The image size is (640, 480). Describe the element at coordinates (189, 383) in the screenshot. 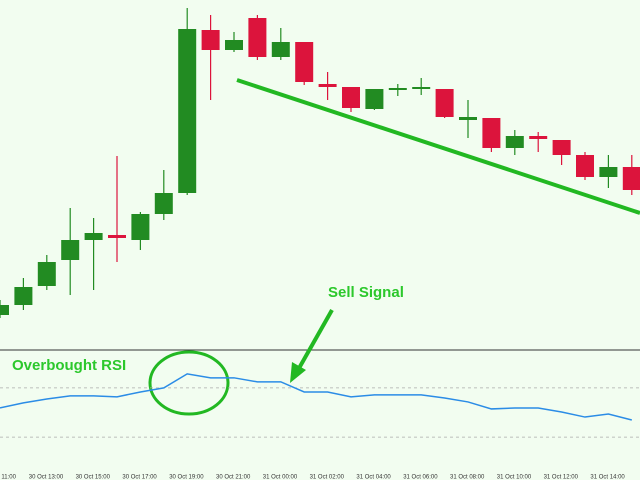

I see `overbought-circle` at that location.